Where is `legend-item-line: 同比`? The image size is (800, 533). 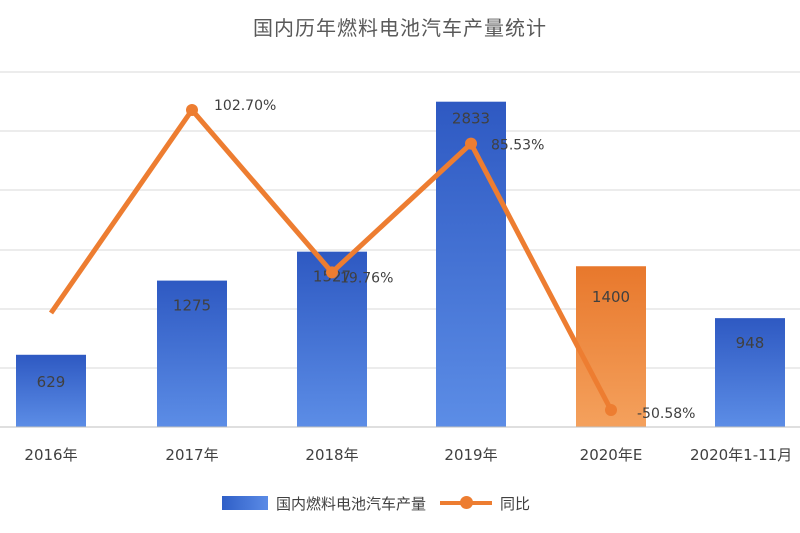
legend-item-line: 同比 is located at coordinates (483, 503).